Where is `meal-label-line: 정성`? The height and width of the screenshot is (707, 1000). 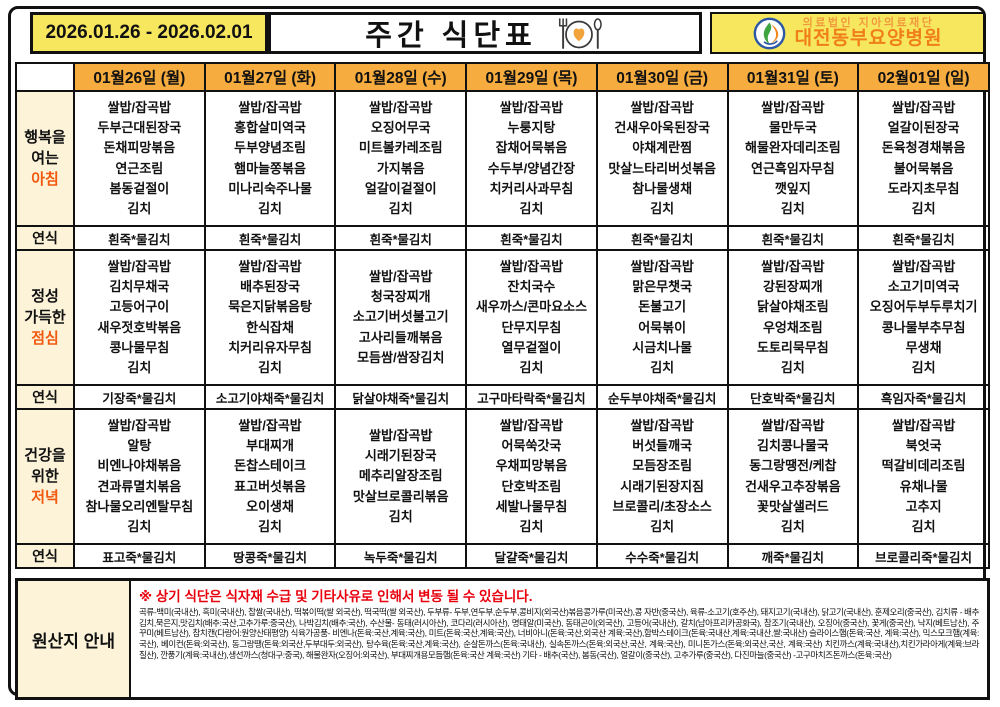 meal-label-line: 정성 is located at coordinates (45, 296).